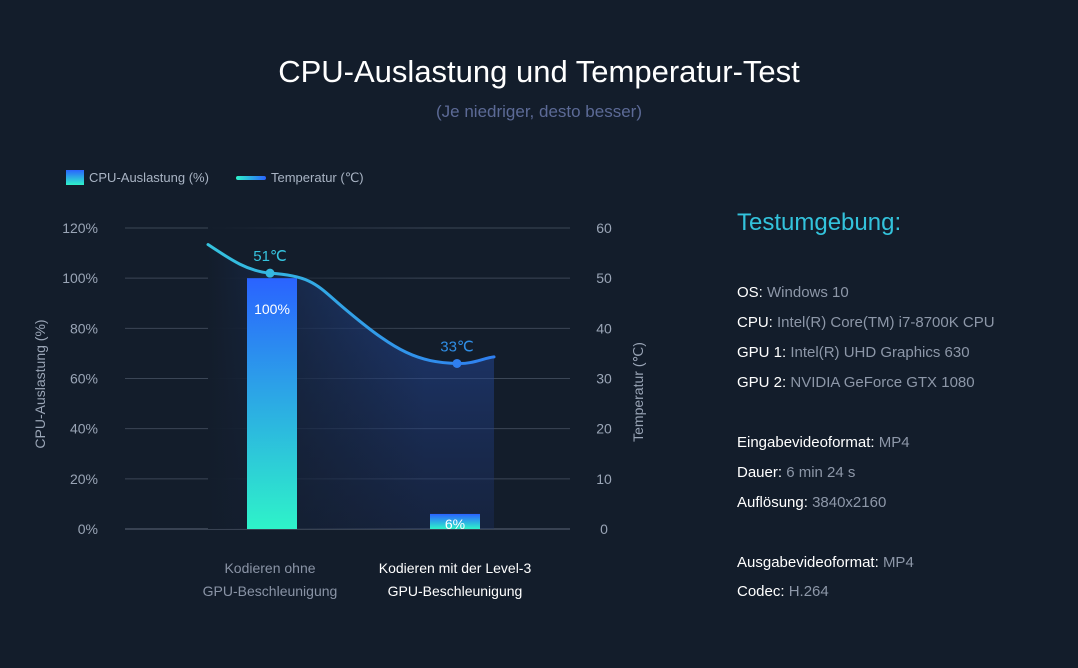 This screenshot has width=1078, height=668. I want to click on env-output-format: Ausgabevideoformat: MP4, so click(825, 562).